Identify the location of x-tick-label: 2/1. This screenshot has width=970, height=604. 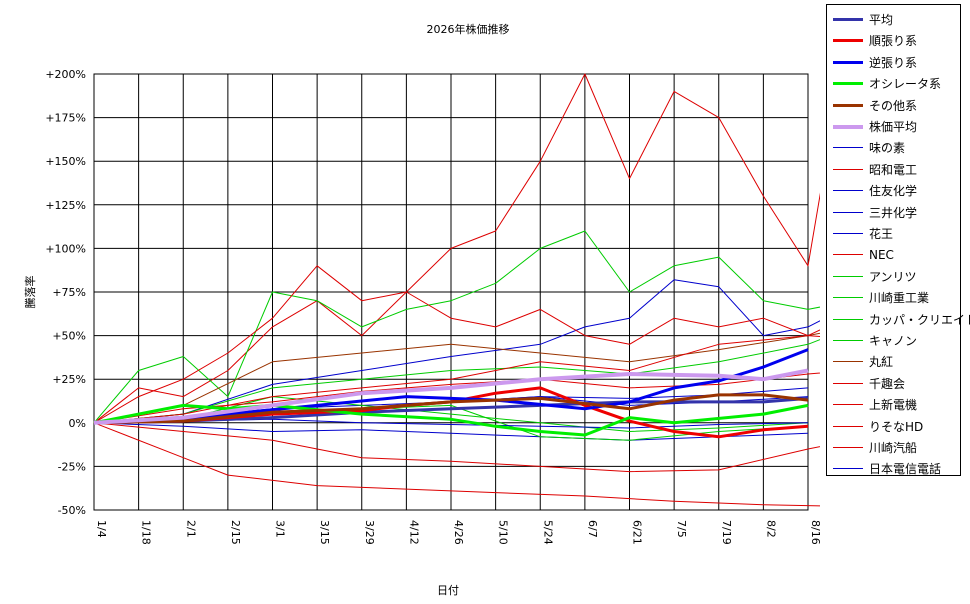
(190, 529).